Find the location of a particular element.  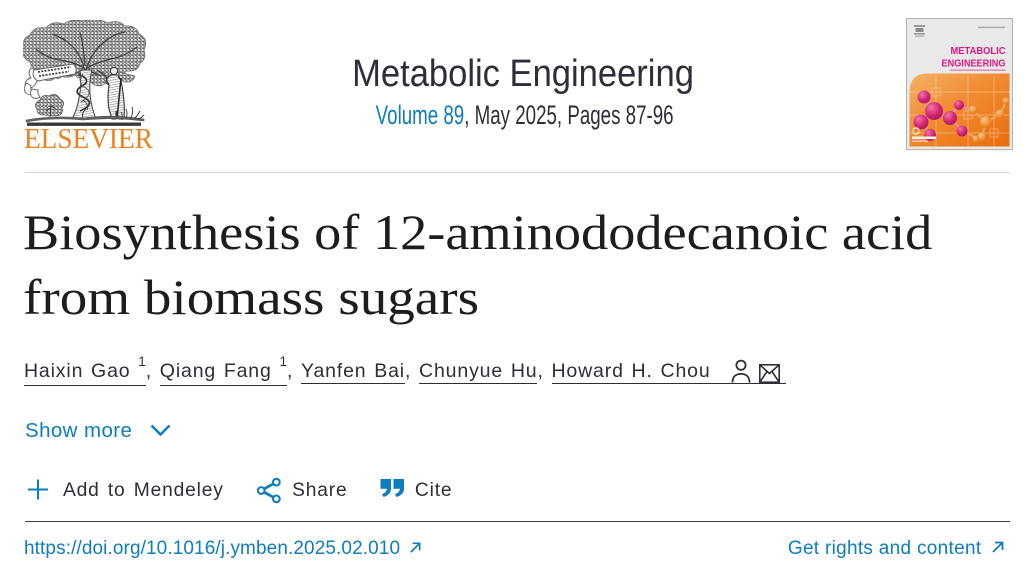

svg-text: METABOLIC is located at coordinates (978, 51).